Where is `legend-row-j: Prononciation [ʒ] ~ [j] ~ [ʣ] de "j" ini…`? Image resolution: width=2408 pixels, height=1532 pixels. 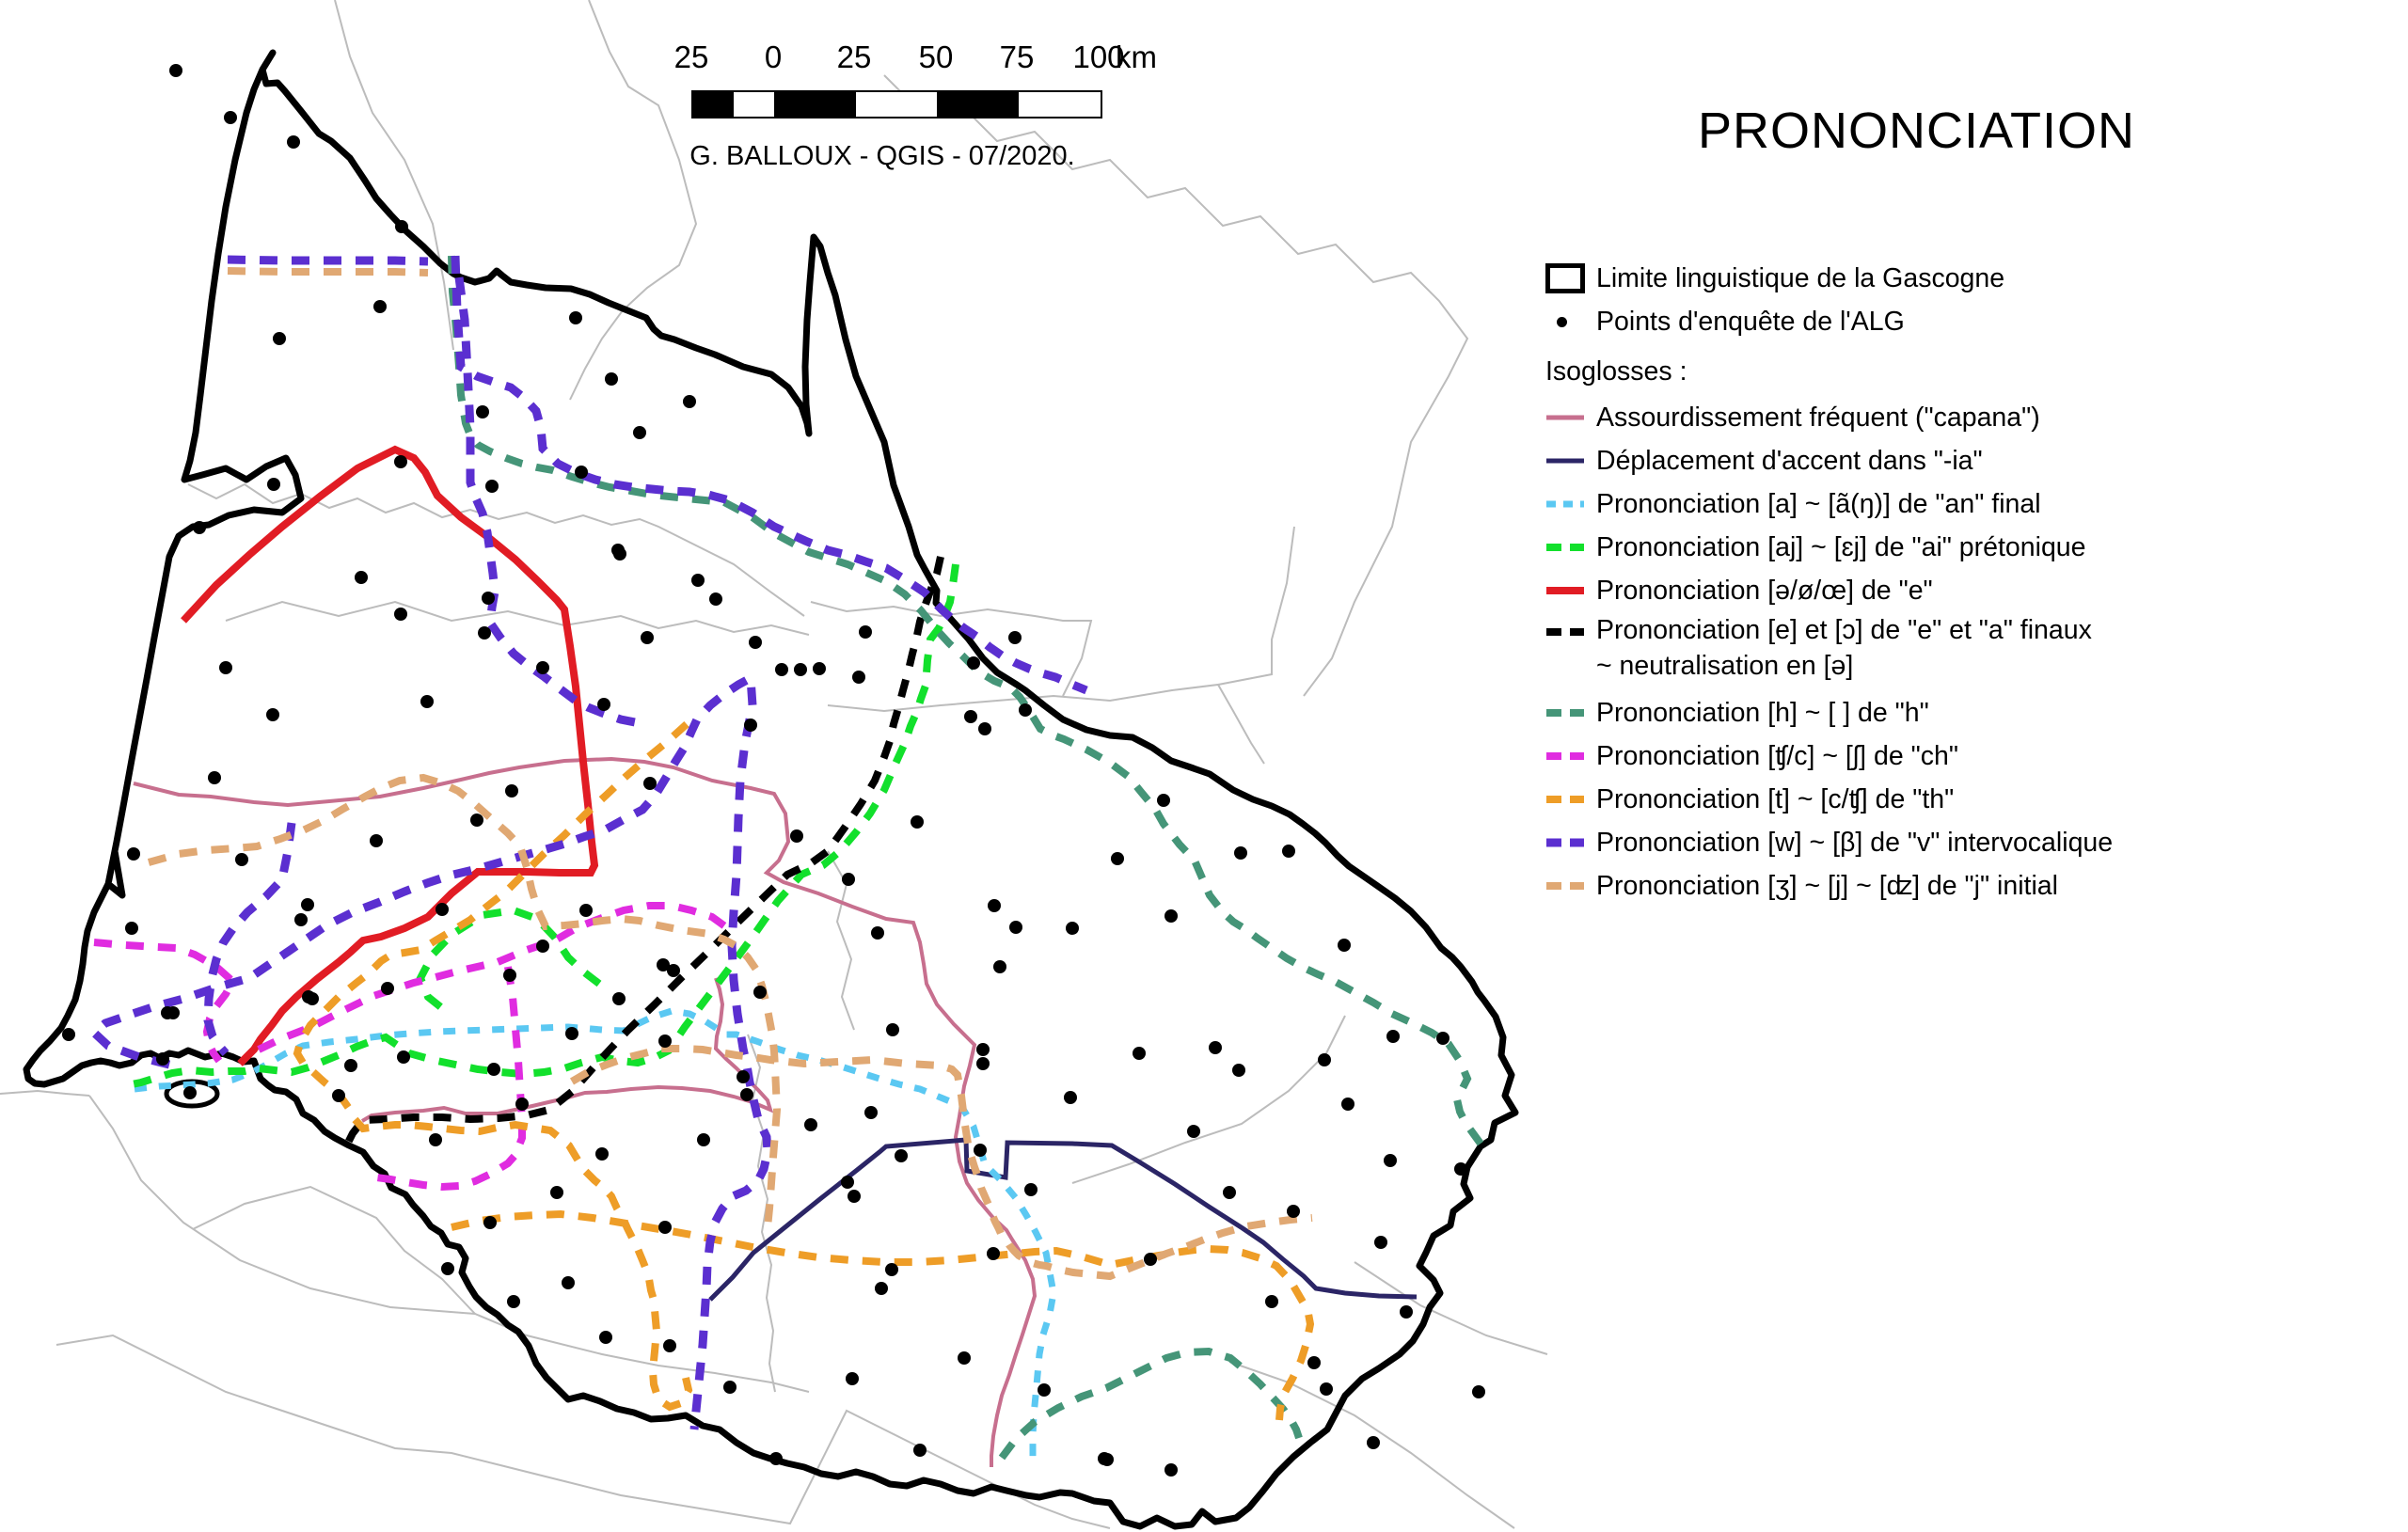 legend-row-j: Prononciation [ʒ] ~ [j] ~ [ʣ] de "j" ini… is located at coordinates (1950, 886).